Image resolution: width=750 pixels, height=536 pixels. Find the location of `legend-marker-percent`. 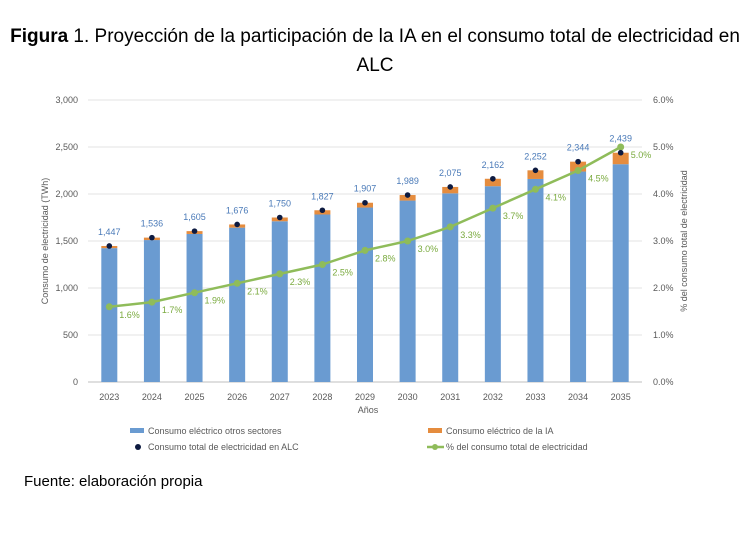

legend-marker-percent is located at coordinates (435, 447).